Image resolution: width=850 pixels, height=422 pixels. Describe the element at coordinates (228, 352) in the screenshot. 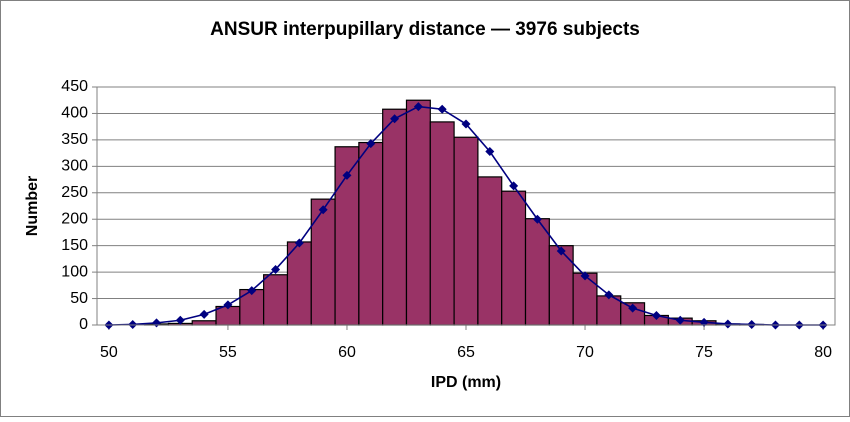

I see `x-tick-label: 55` at that location.